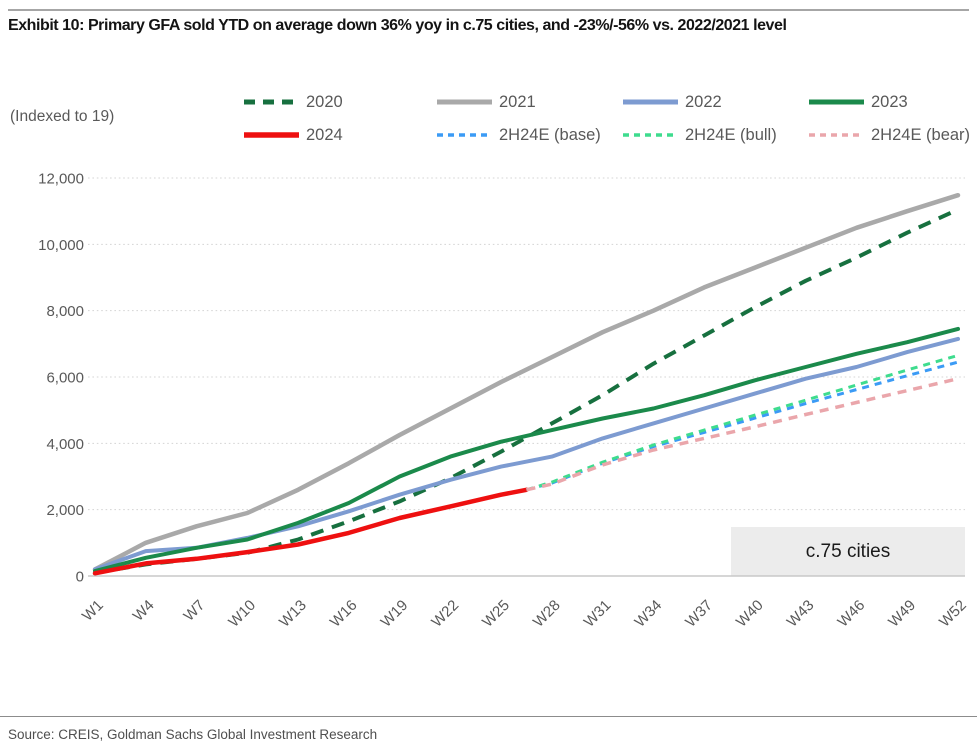 Image resolution: width=977 pixels, height=750 pixels. Describe the element at coordinates (547, 614) in the screenshot. I see `x-tick-label: W28` at that location.